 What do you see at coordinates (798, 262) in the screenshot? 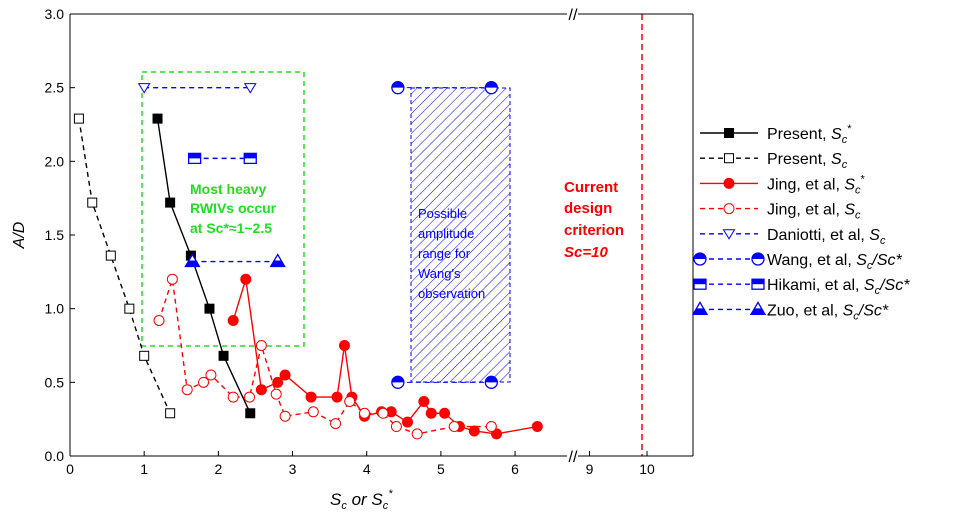
I see `legend-item: Wang, et al, Sc/Sc*` at bounding box center [798, 262].